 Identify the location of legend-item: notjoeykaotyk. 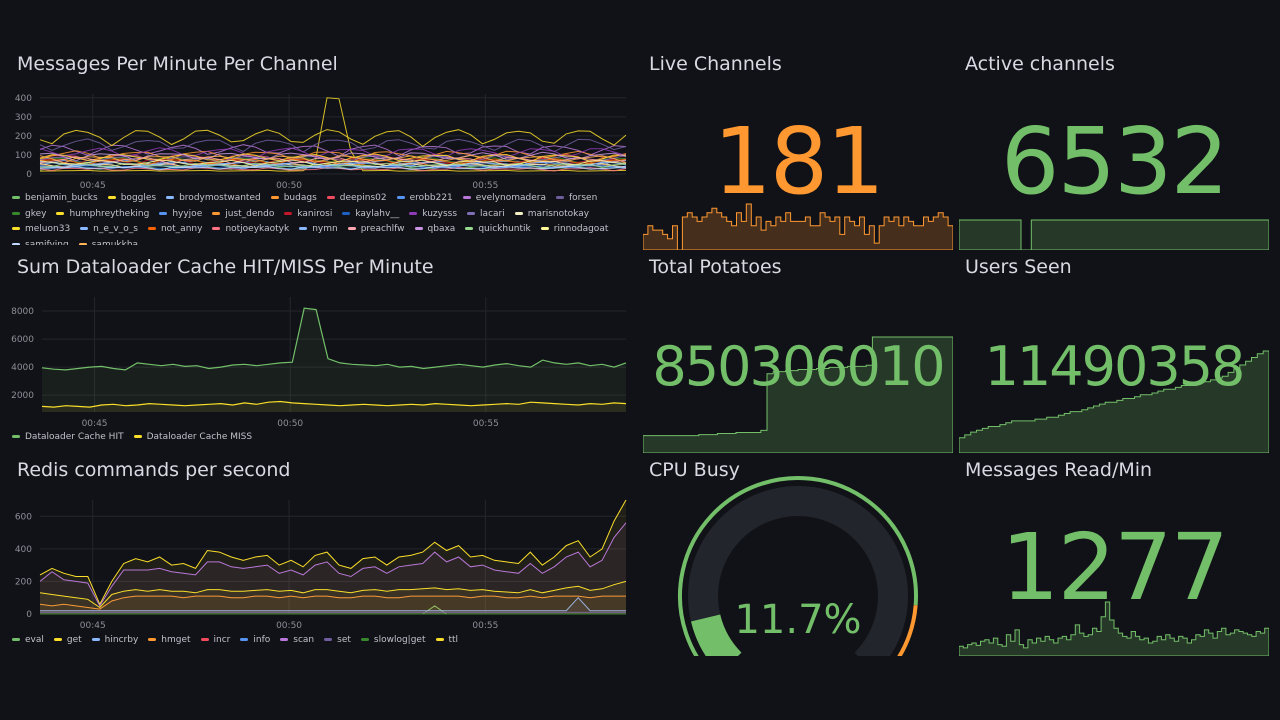
(250, 230).